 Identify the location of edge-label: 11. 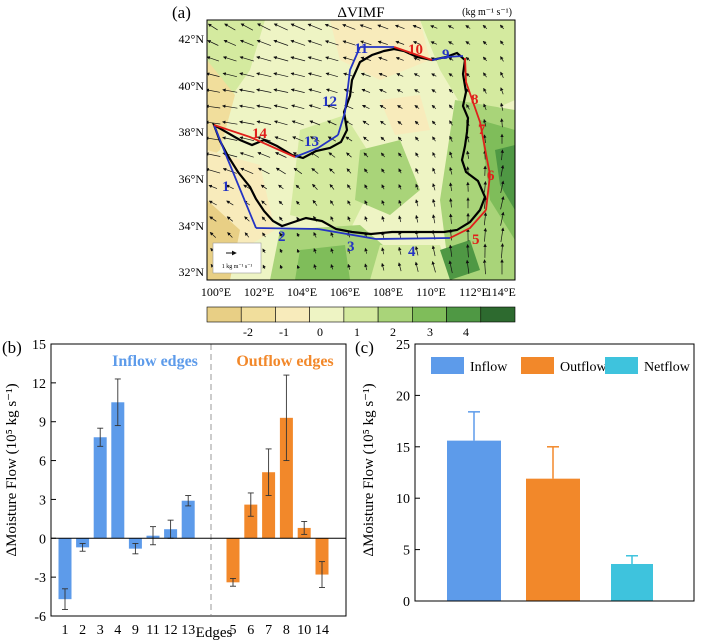
(361, 49).